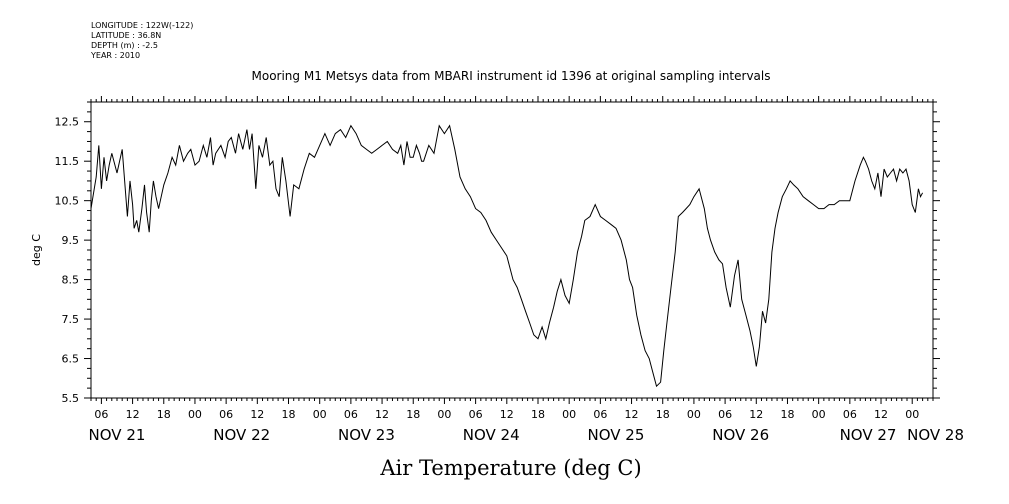  What do you see at coordinates (510, 468) in the screenshot?
I see `x-axis-label: Air Temperature (deg C)` at bounding box center [510, 468].